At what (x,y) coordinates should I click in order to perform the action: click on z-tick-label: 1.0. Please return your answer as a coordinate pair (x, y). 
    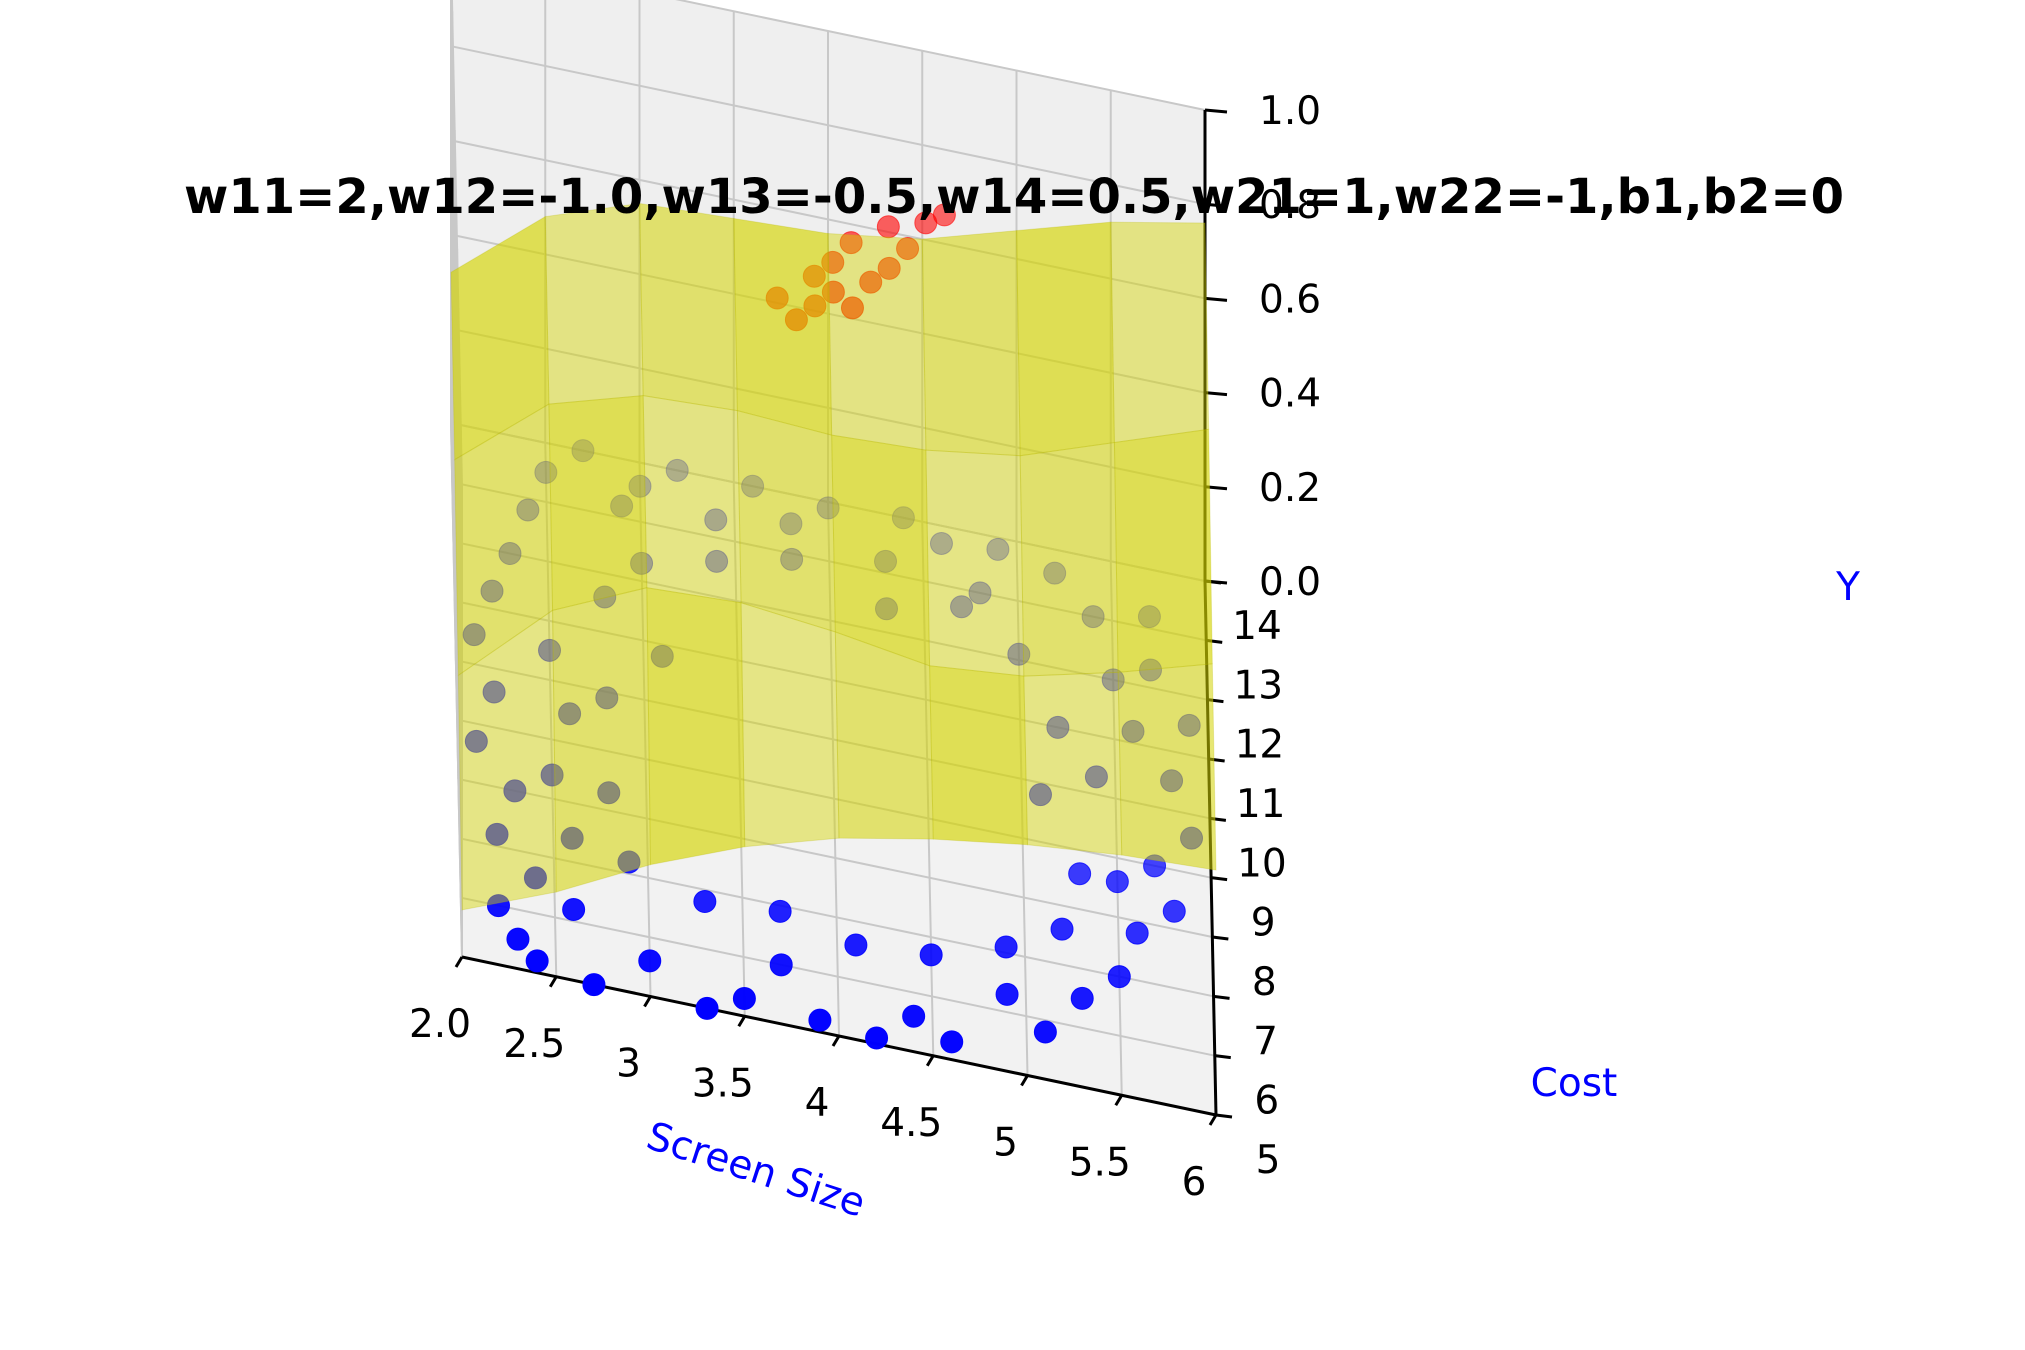
    Looking at the image, I should click on (1290, 111).